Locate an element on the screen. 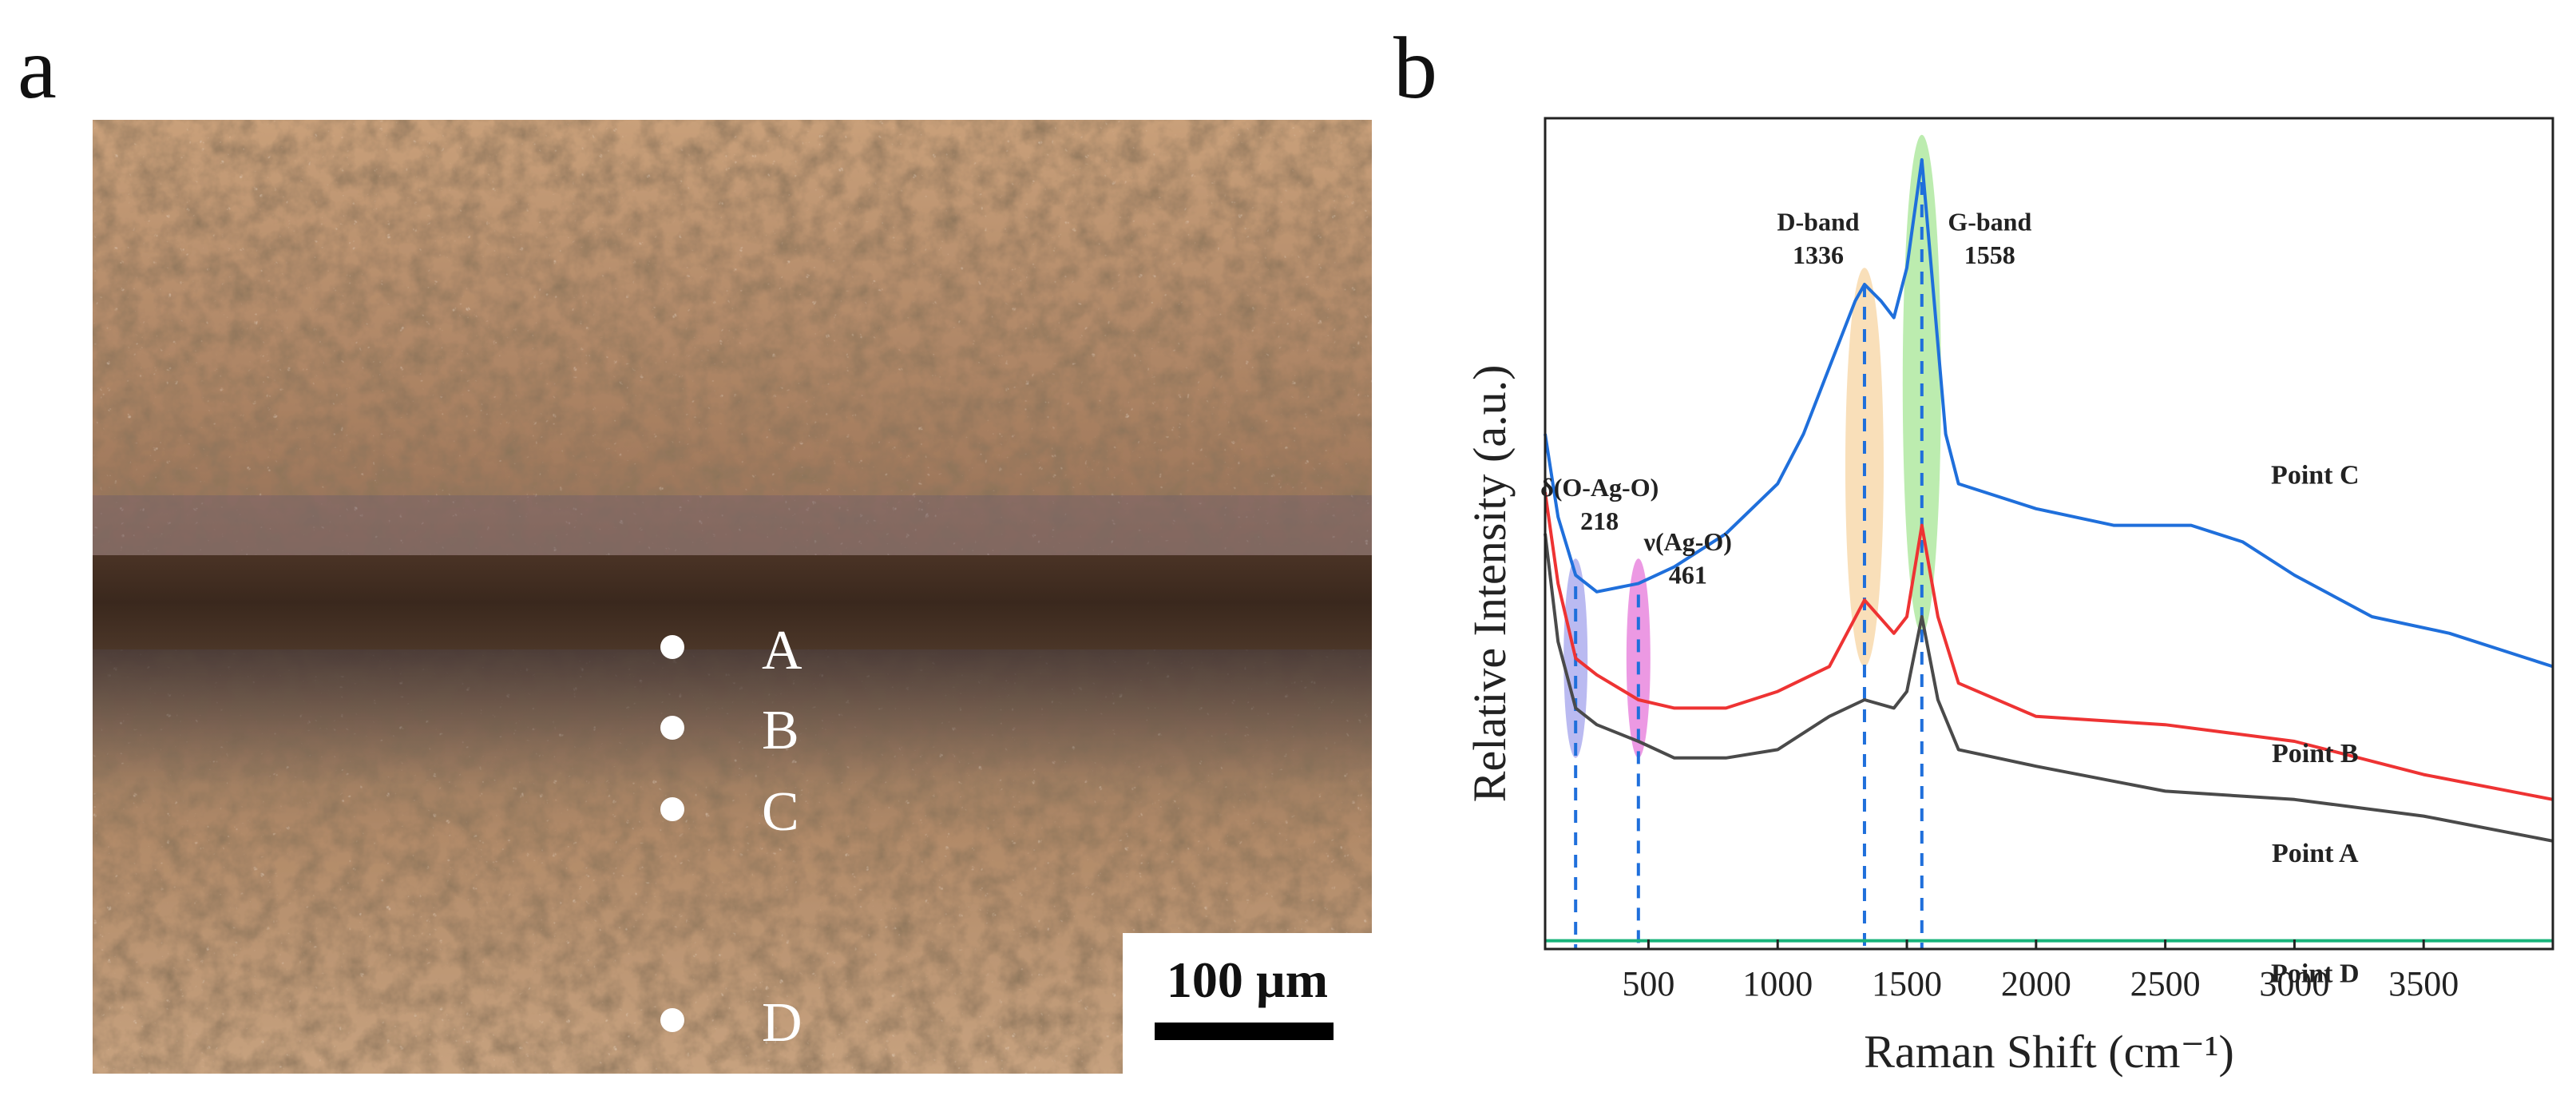 Image resolution: width=2576 pixels, height=1104 pixels. series-label: Point C is located at coordinates (2315, 475).